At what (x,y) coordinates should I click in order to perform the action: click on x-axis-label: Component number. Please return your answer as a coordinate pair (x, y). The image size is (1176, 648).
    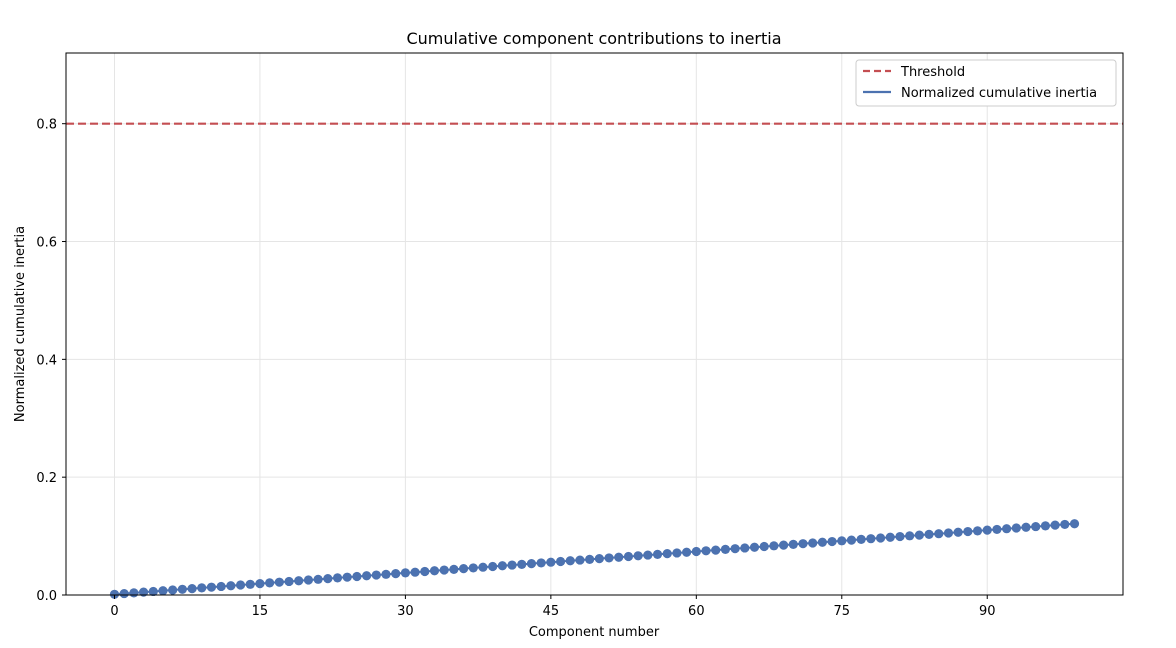
    Looking at the image, I should click on (594, 632).